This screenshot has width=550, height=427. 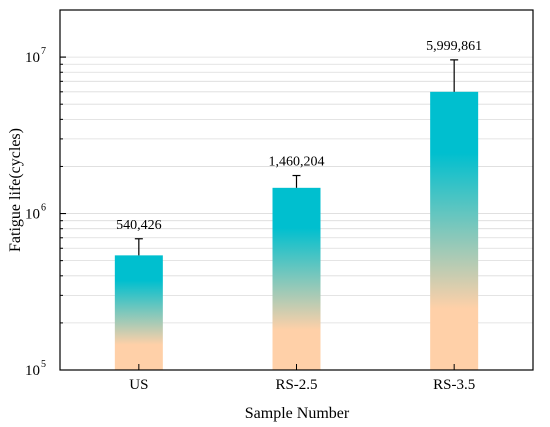 I want to click on data-label: 5,999,861, so click(x=454, y=46).